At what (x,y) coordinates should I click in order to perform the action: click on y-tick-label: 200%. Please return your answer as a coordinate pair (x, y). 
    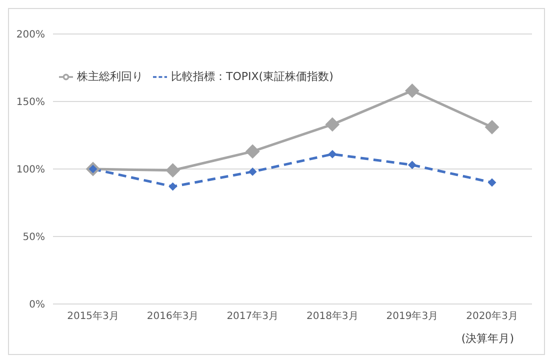
    Looking at the image, I should click on (30, 35).